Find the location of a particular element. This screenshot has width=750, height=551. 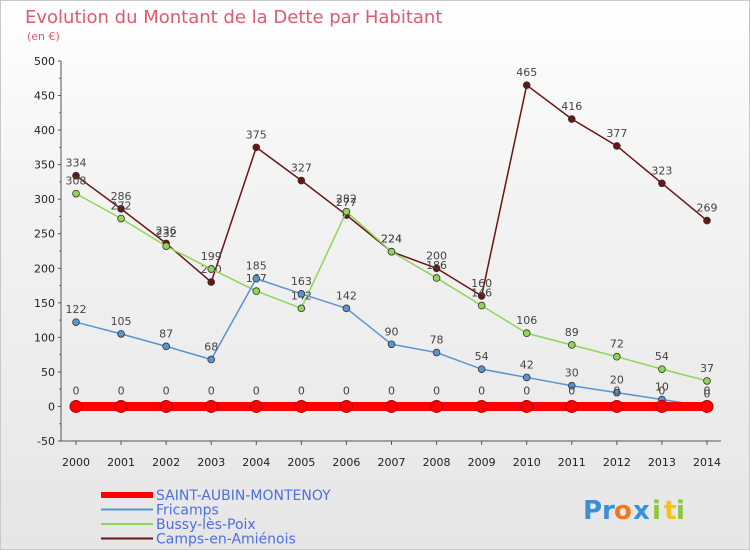

x-tick-label: 2014 is located at coordinates (707, 462).